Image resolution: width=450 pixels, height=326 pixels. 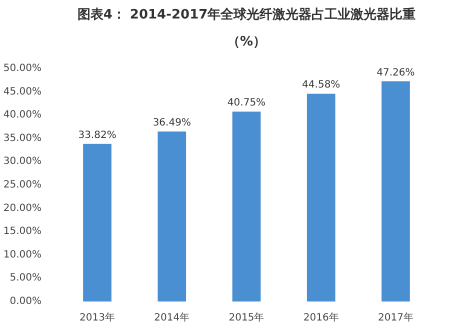 I want to click on data-label: 33.82%, so click(x=97, y=135).